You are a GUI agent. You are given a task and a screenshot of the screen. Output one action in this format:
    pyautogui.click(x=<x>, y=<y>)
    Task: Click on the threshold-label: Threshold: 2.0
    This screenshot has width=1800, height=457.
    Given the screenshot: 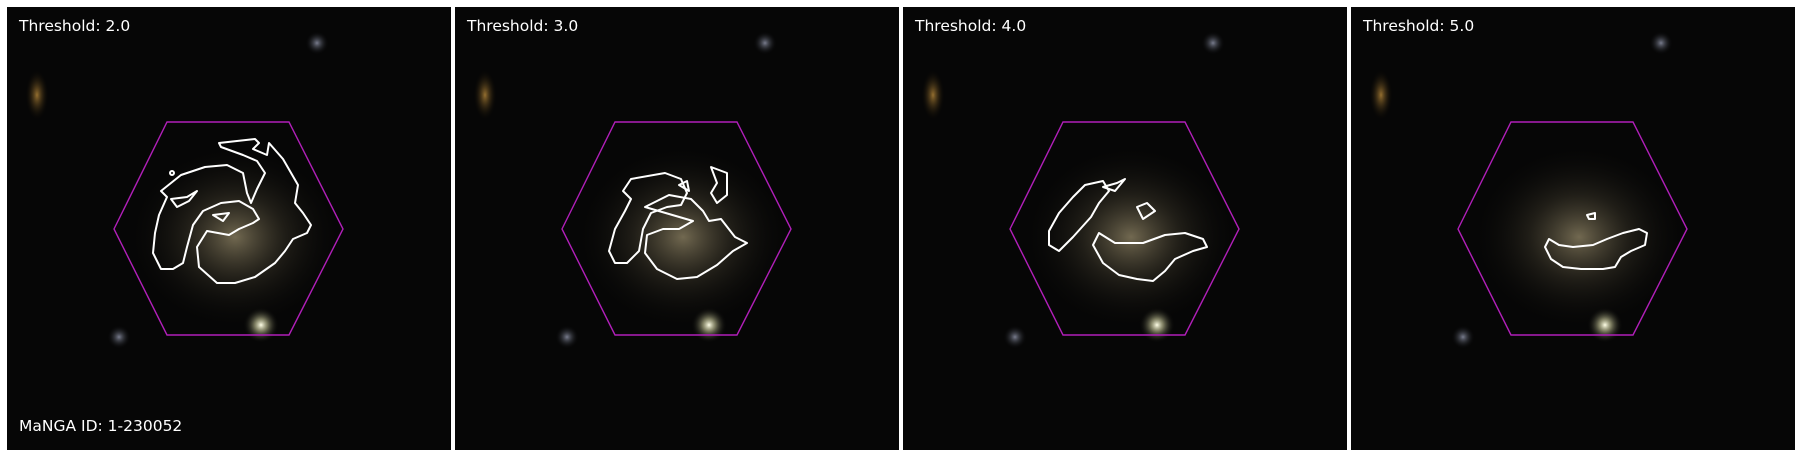 What is the action you would take?
    pyautogui.click(x=75, y=26)
    